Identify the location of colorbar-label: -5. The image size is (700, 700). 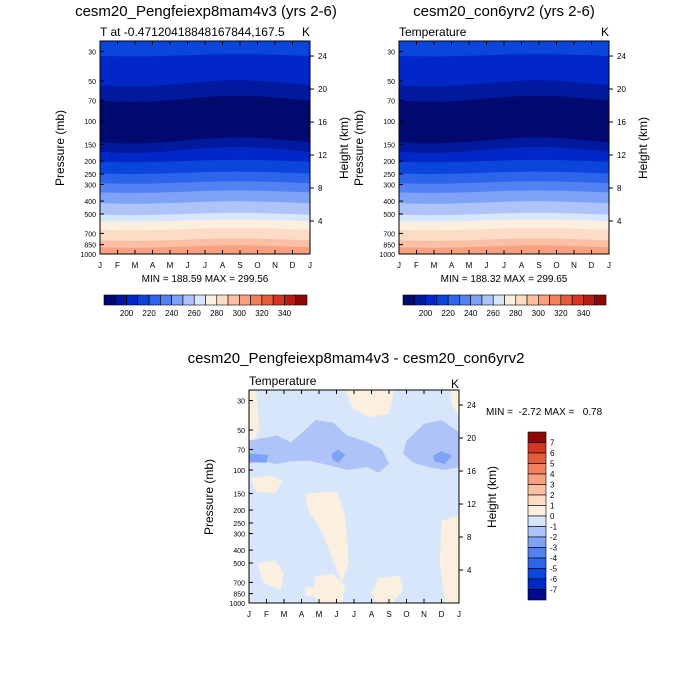
(554, 569).